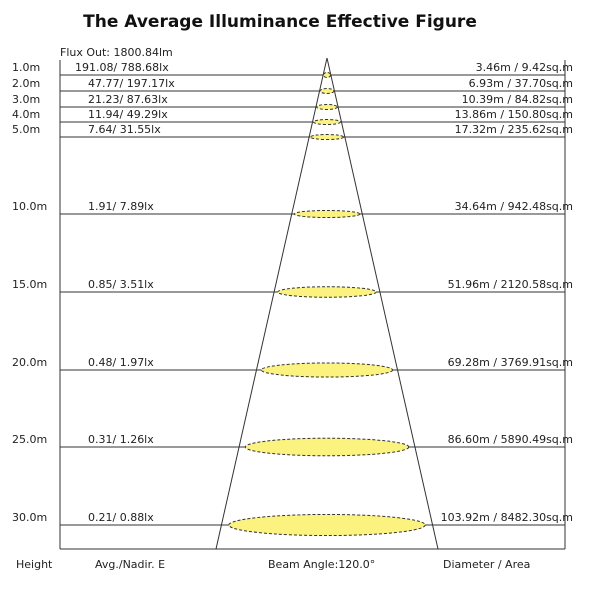 Image resolution: width=600 pixels, height=604 pixels. Describe the element at coordinates (280, 22) in the screenshot. I see `title: The Average Illuminance Effective Figure` at that location.